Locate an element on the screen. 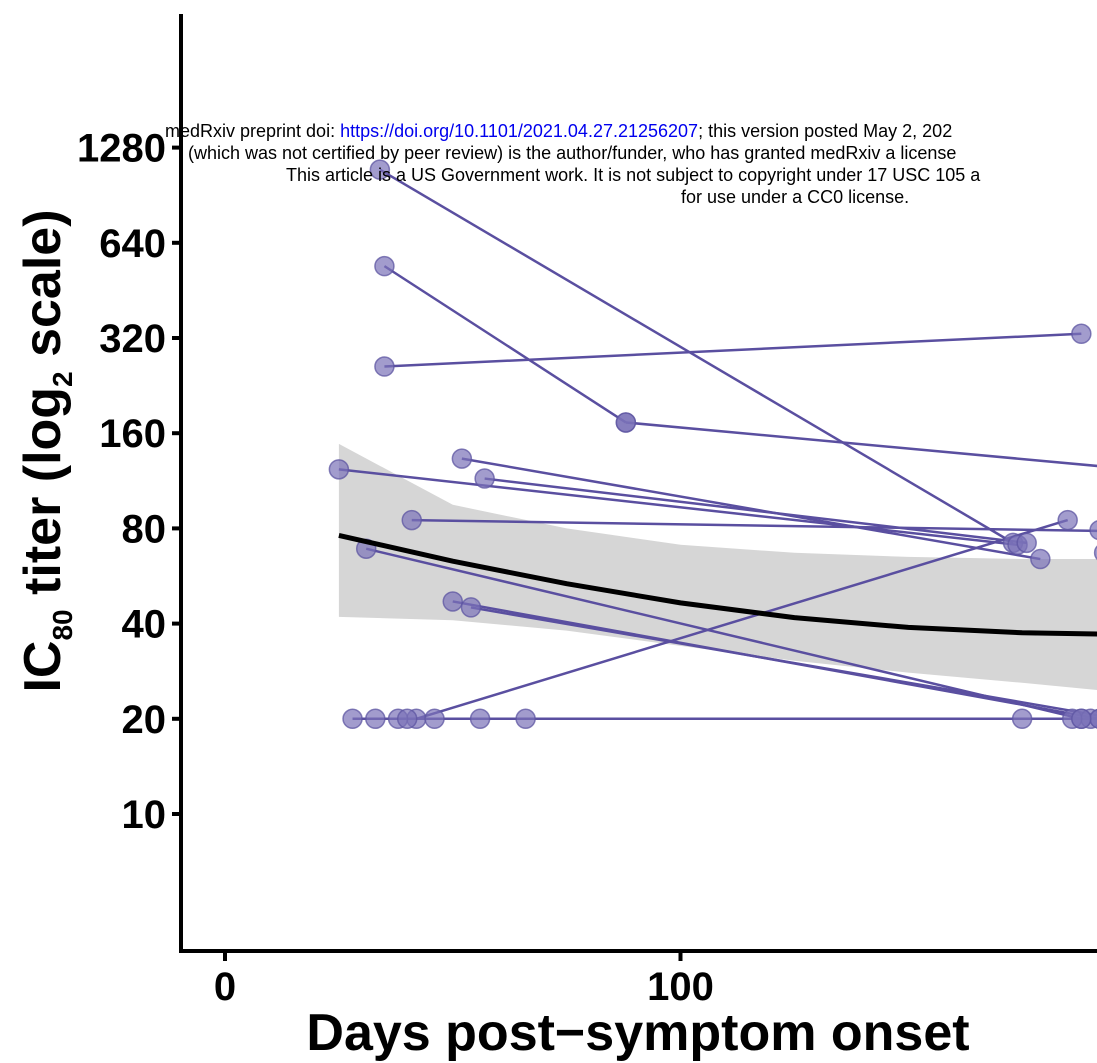  y-tick-label: 80 is located at coordinates (144, 529).